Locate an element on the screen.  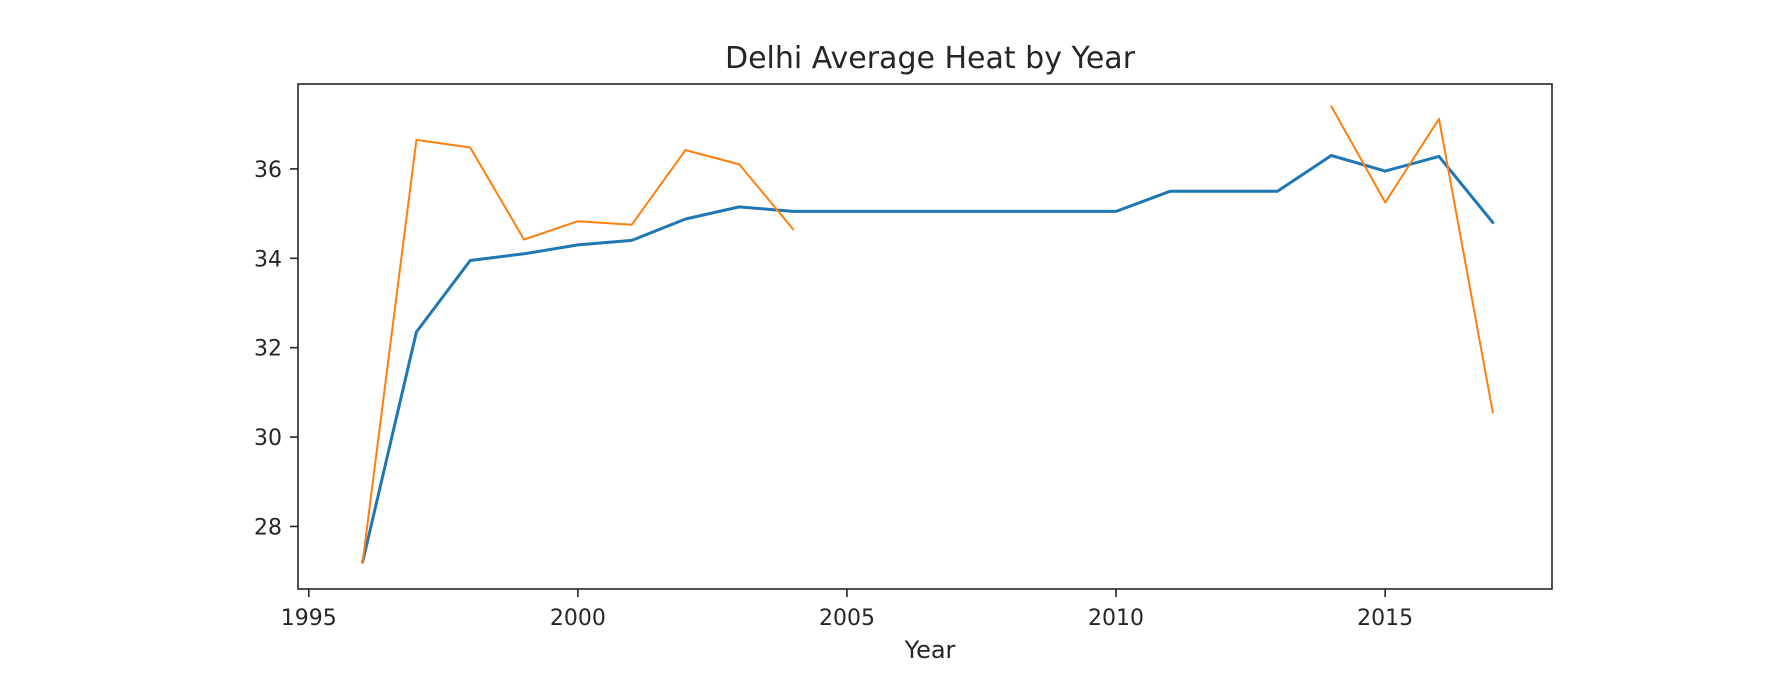
x-tick-label: 2000 is located at coordinates (578, 618).